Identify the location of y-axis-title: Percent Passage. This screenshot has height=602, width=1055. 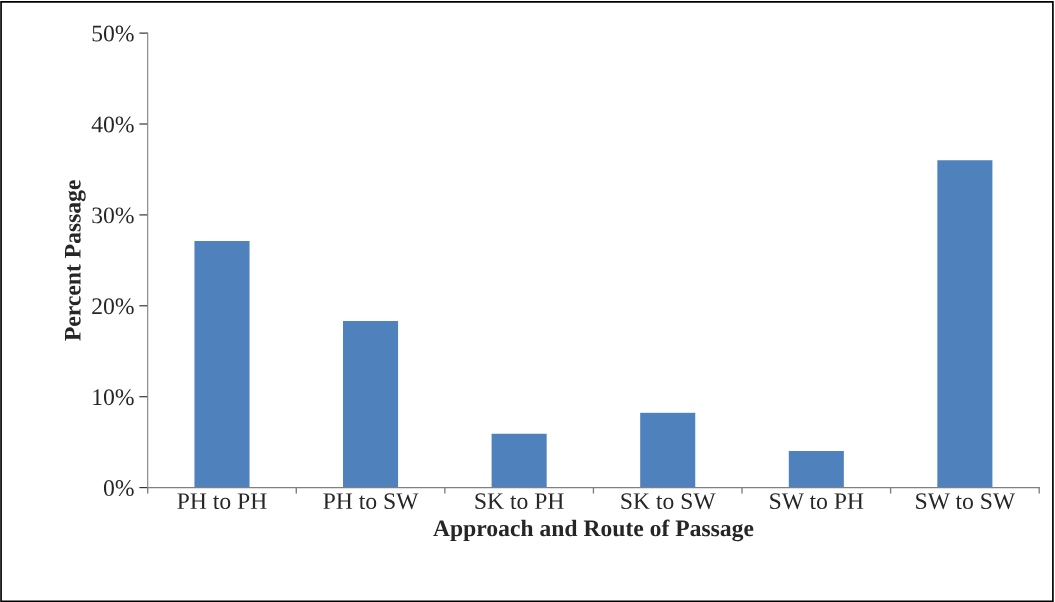
(75, 260).